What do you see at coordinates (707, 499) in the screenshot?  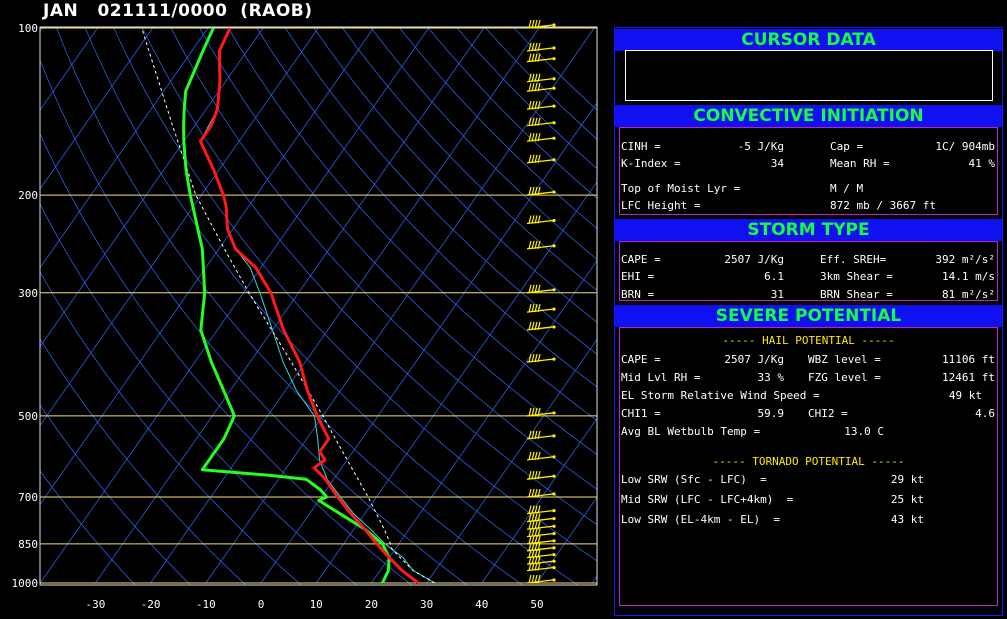 I see `mid-srw-label: Mid SRW (LFC - LFC+4km) =` at bounding box center [707, 499].